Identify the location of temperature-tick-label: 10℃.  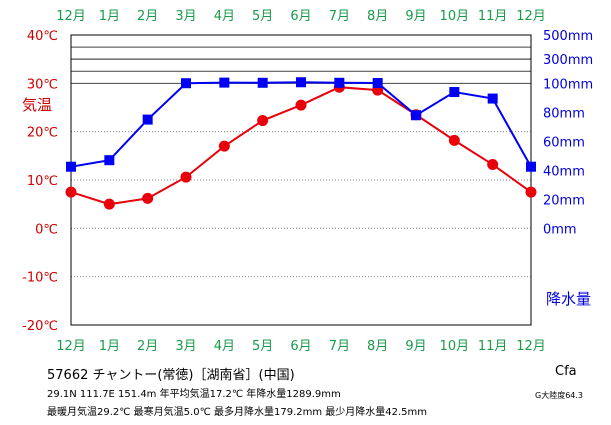
(42, 181).